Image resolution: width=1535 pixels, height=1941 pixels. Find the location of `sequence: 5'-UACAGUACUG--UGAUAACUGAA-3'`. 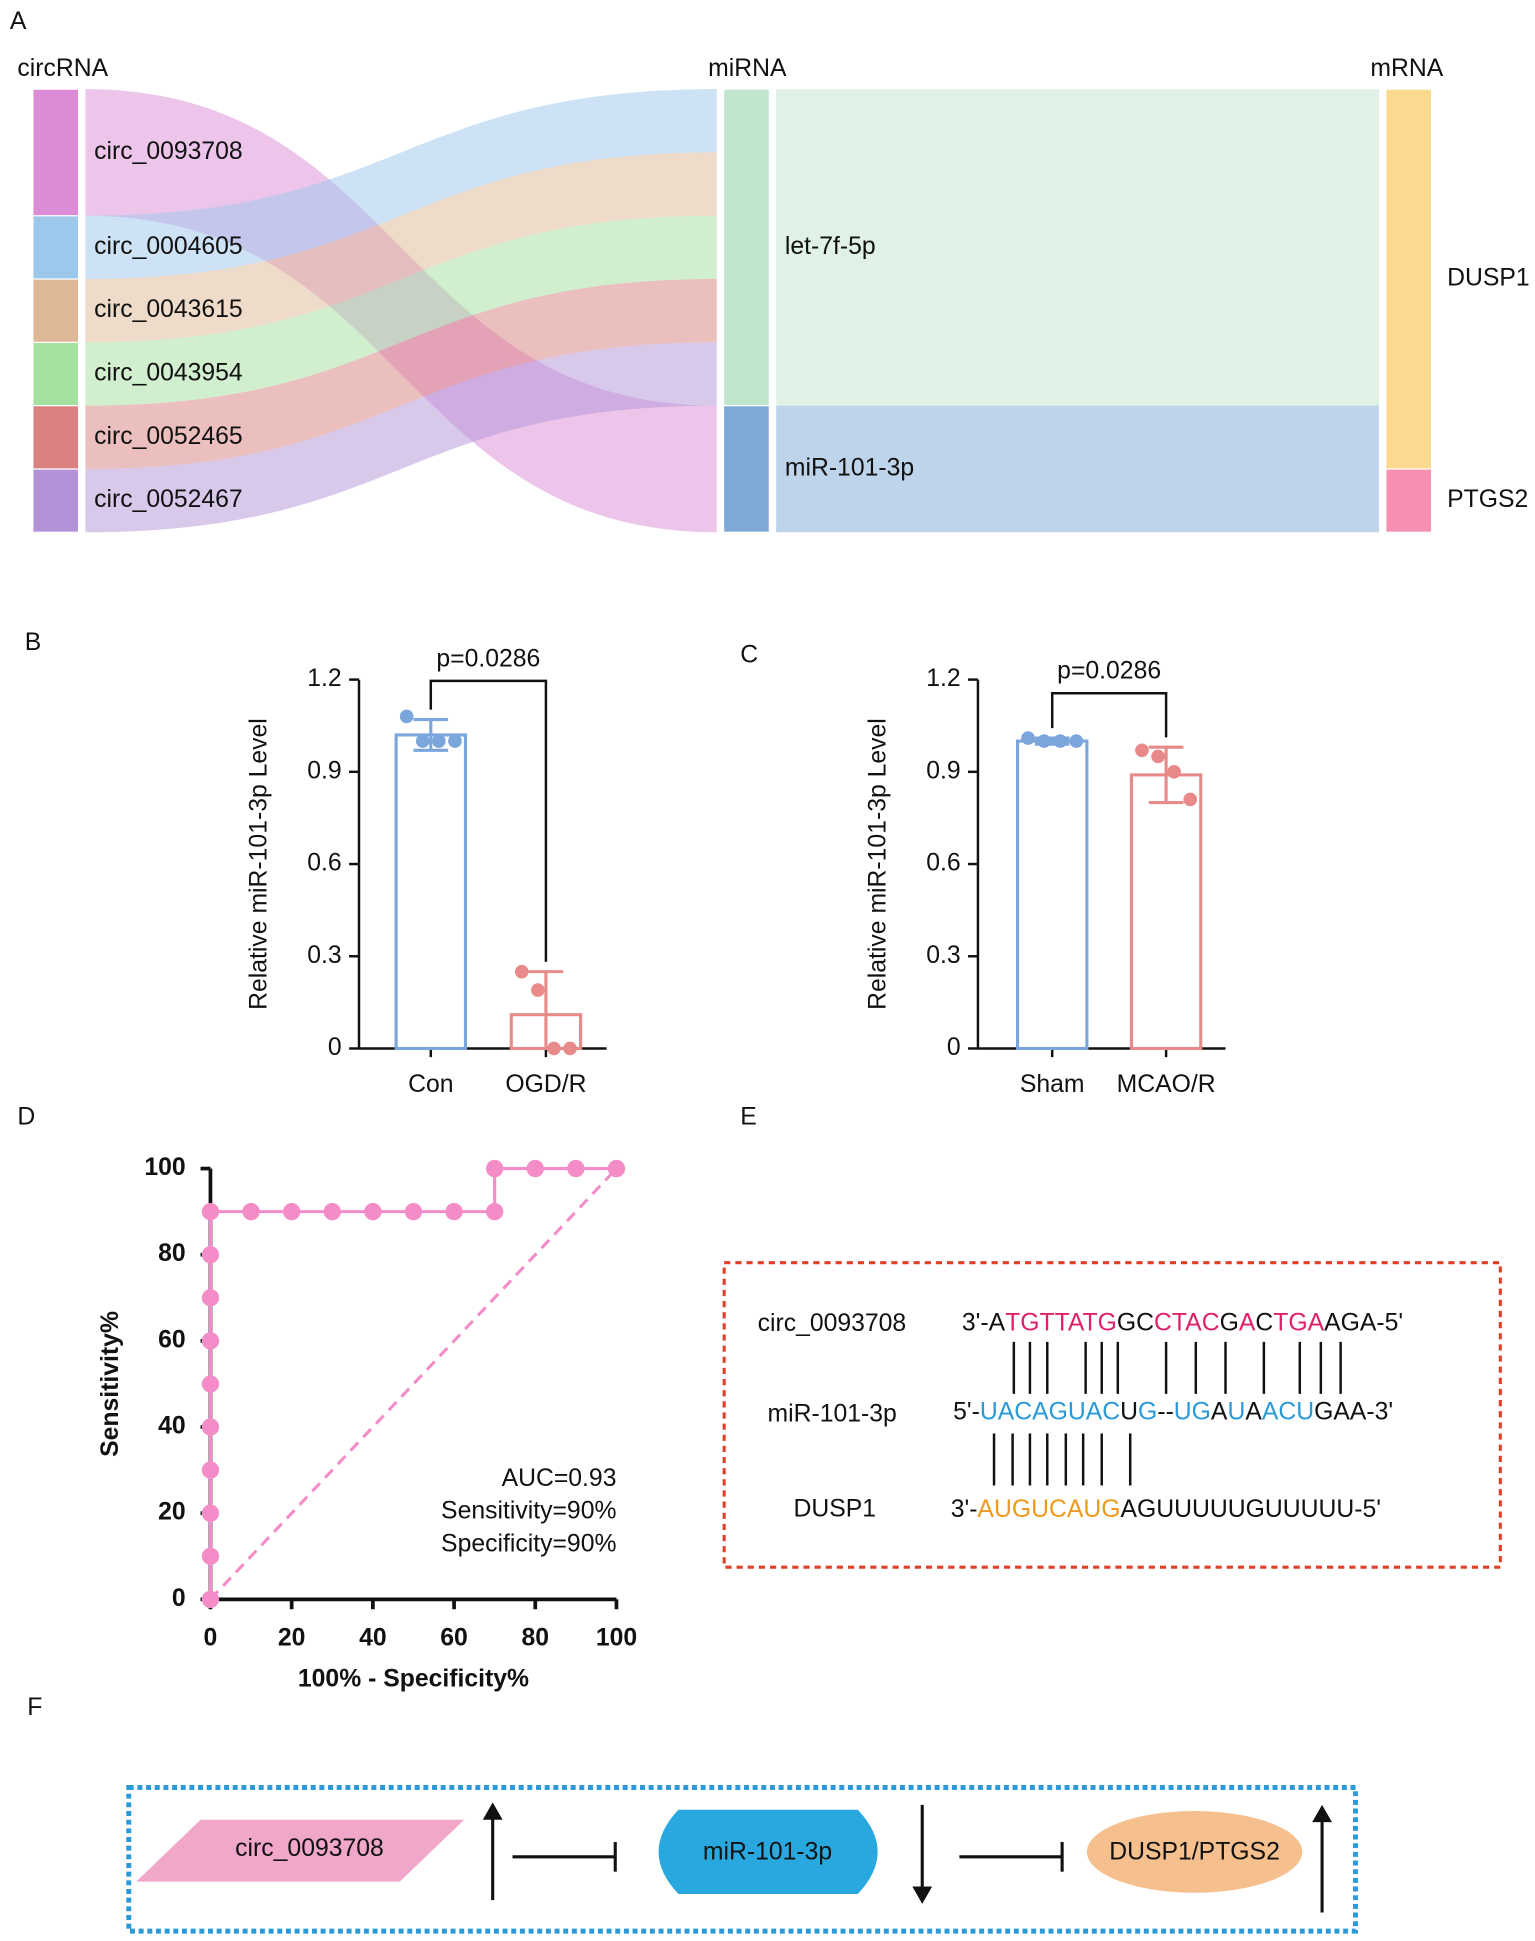

sequence: 5'-UACAGUACUG--UGAUAACUGAA-3' is located at coordinates (1173, 1411).